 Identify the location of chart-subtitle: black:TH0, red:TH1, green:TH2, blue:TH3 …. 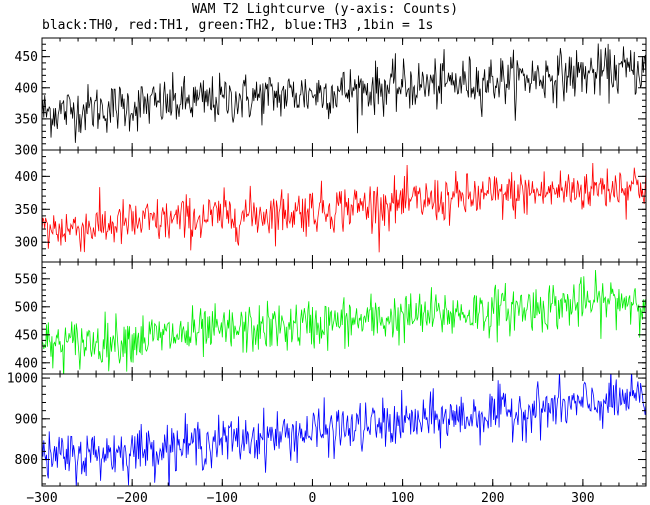
(237, 25).